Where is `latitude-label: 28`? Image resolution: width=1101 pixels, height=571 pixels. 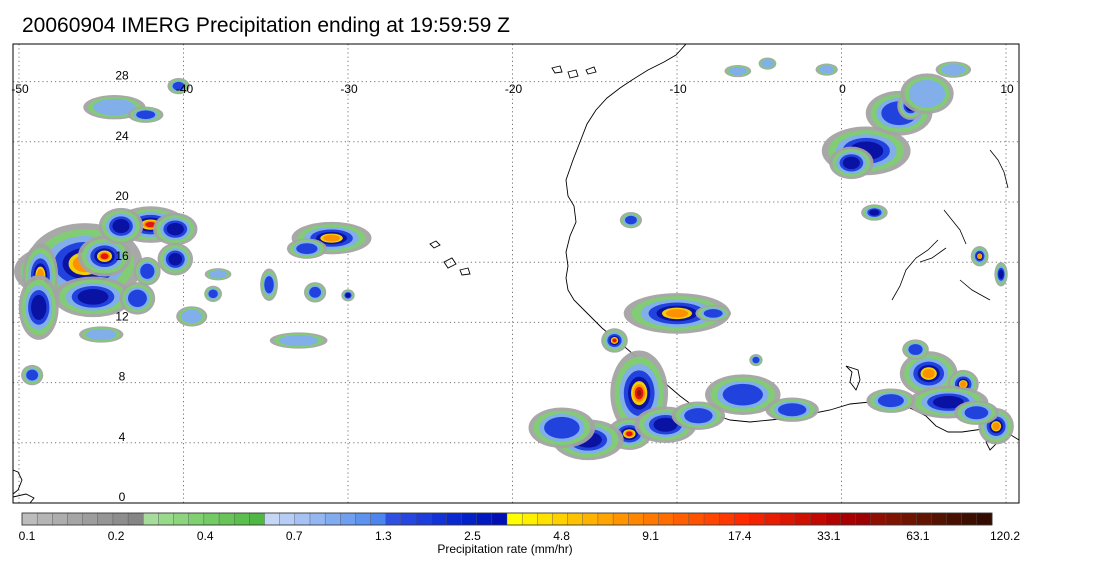 latitude-label: 28 is located at coordinates (122, 76).